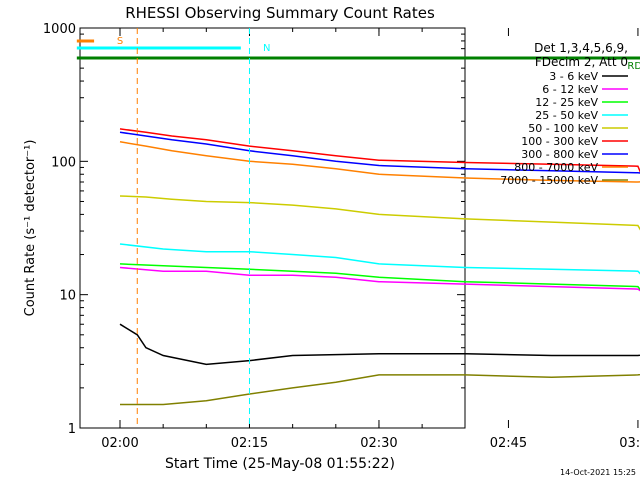 The height and width of the screenshot is (480, 640). I want to click on x-tick-label-3: 02:45, so click(508, 443).